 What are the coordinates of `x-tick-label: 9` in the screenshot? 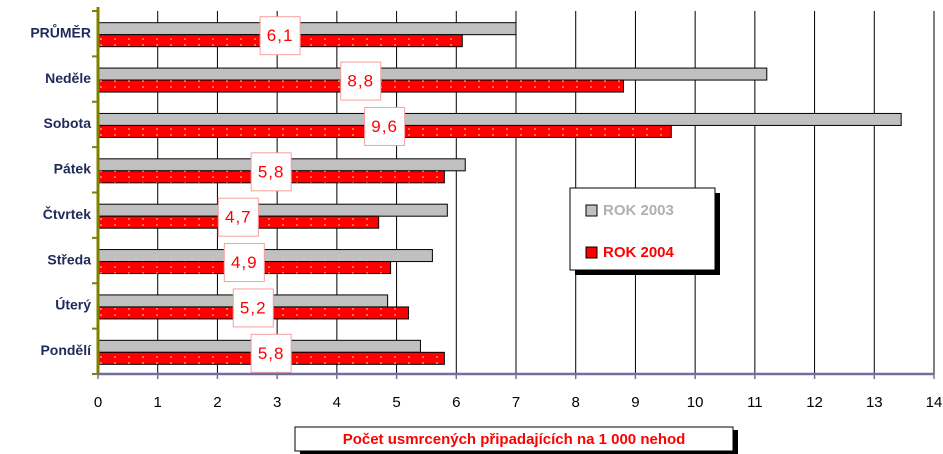 It's located at (635, 402).